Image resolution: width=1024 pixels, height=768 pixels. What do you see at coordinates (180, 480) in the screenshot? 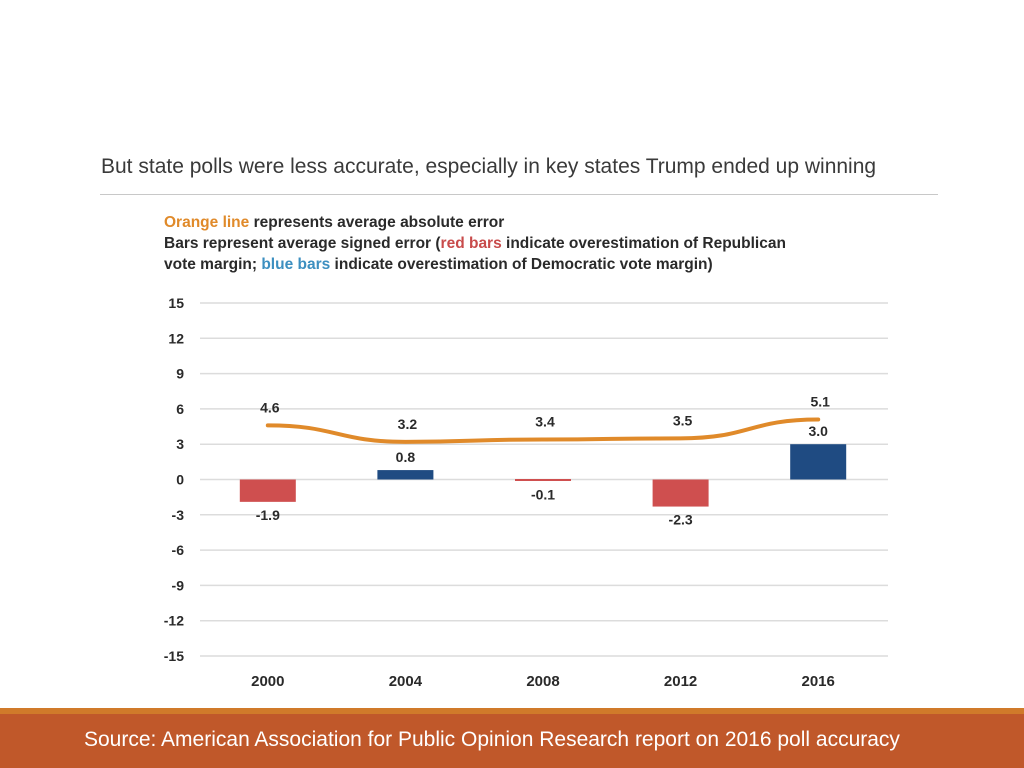
I see `y-tick-label: 0` at bounding box center [180, 480].